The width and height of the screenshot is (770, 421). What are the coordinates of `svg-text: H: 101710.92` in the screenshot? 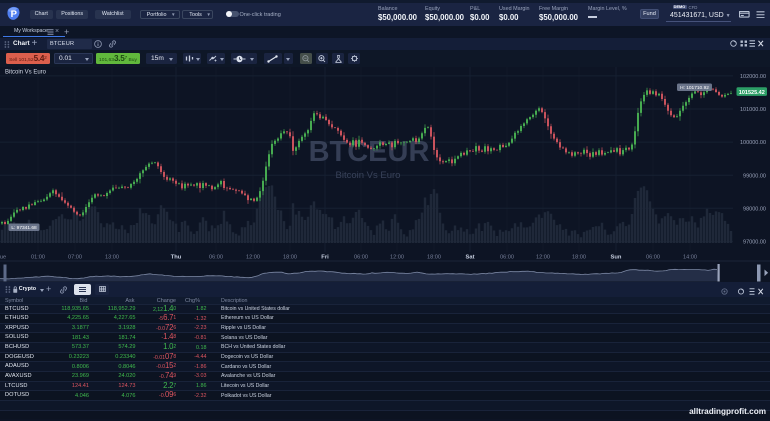 It's located at (694, 88).